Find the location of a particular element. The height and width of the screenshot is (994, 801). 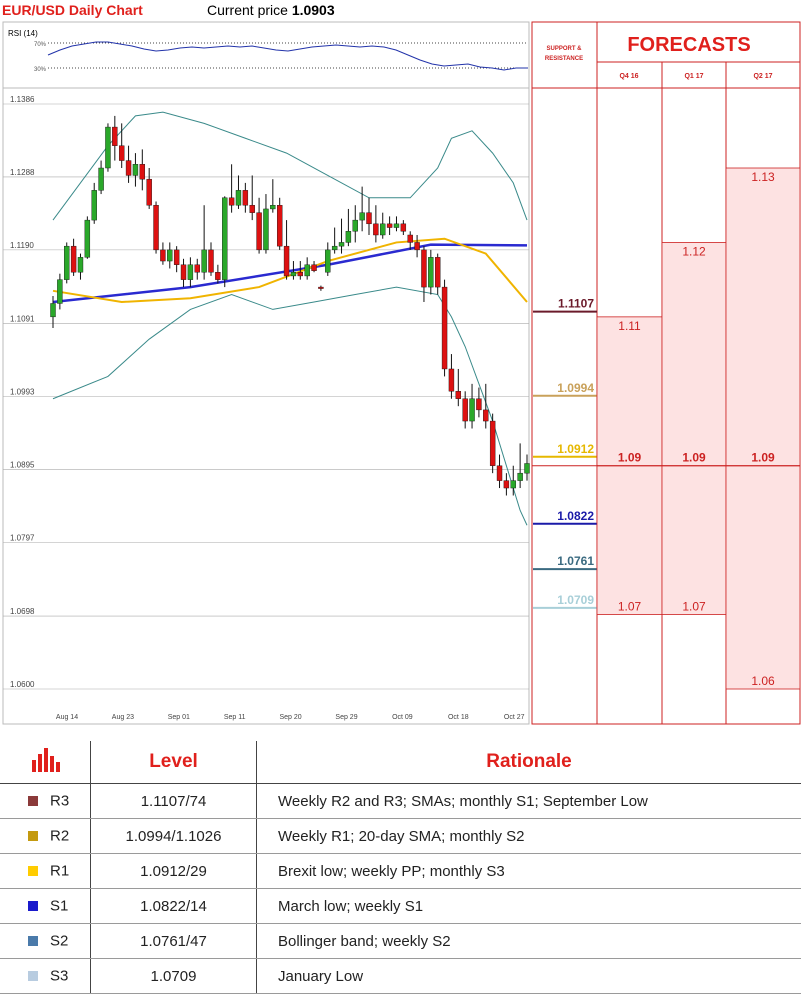

x-tick-label: Aug 23 is located at coordinates (123, 717).